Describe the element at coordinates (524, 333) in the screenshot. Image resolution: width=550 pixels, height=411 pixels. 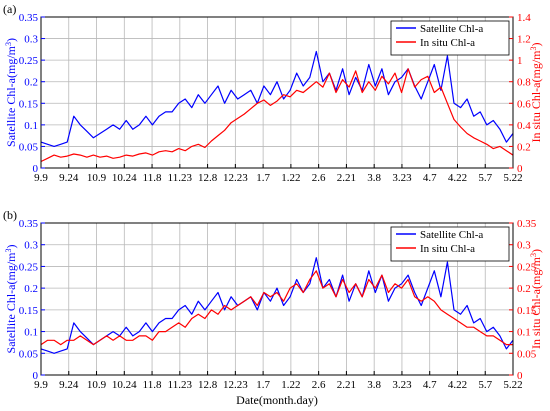
I see `y-right-tick-label: 0.1` at that location.